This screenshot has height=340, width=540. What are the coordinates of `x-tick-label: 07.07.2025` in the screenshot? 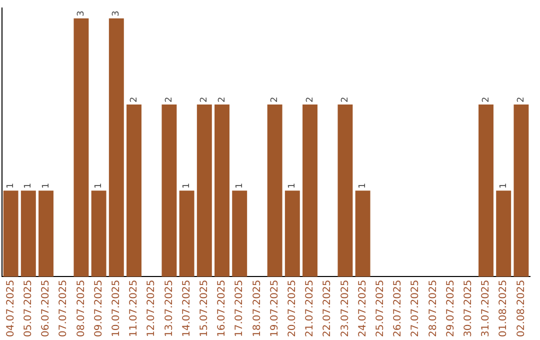 It's located at (64, 309).